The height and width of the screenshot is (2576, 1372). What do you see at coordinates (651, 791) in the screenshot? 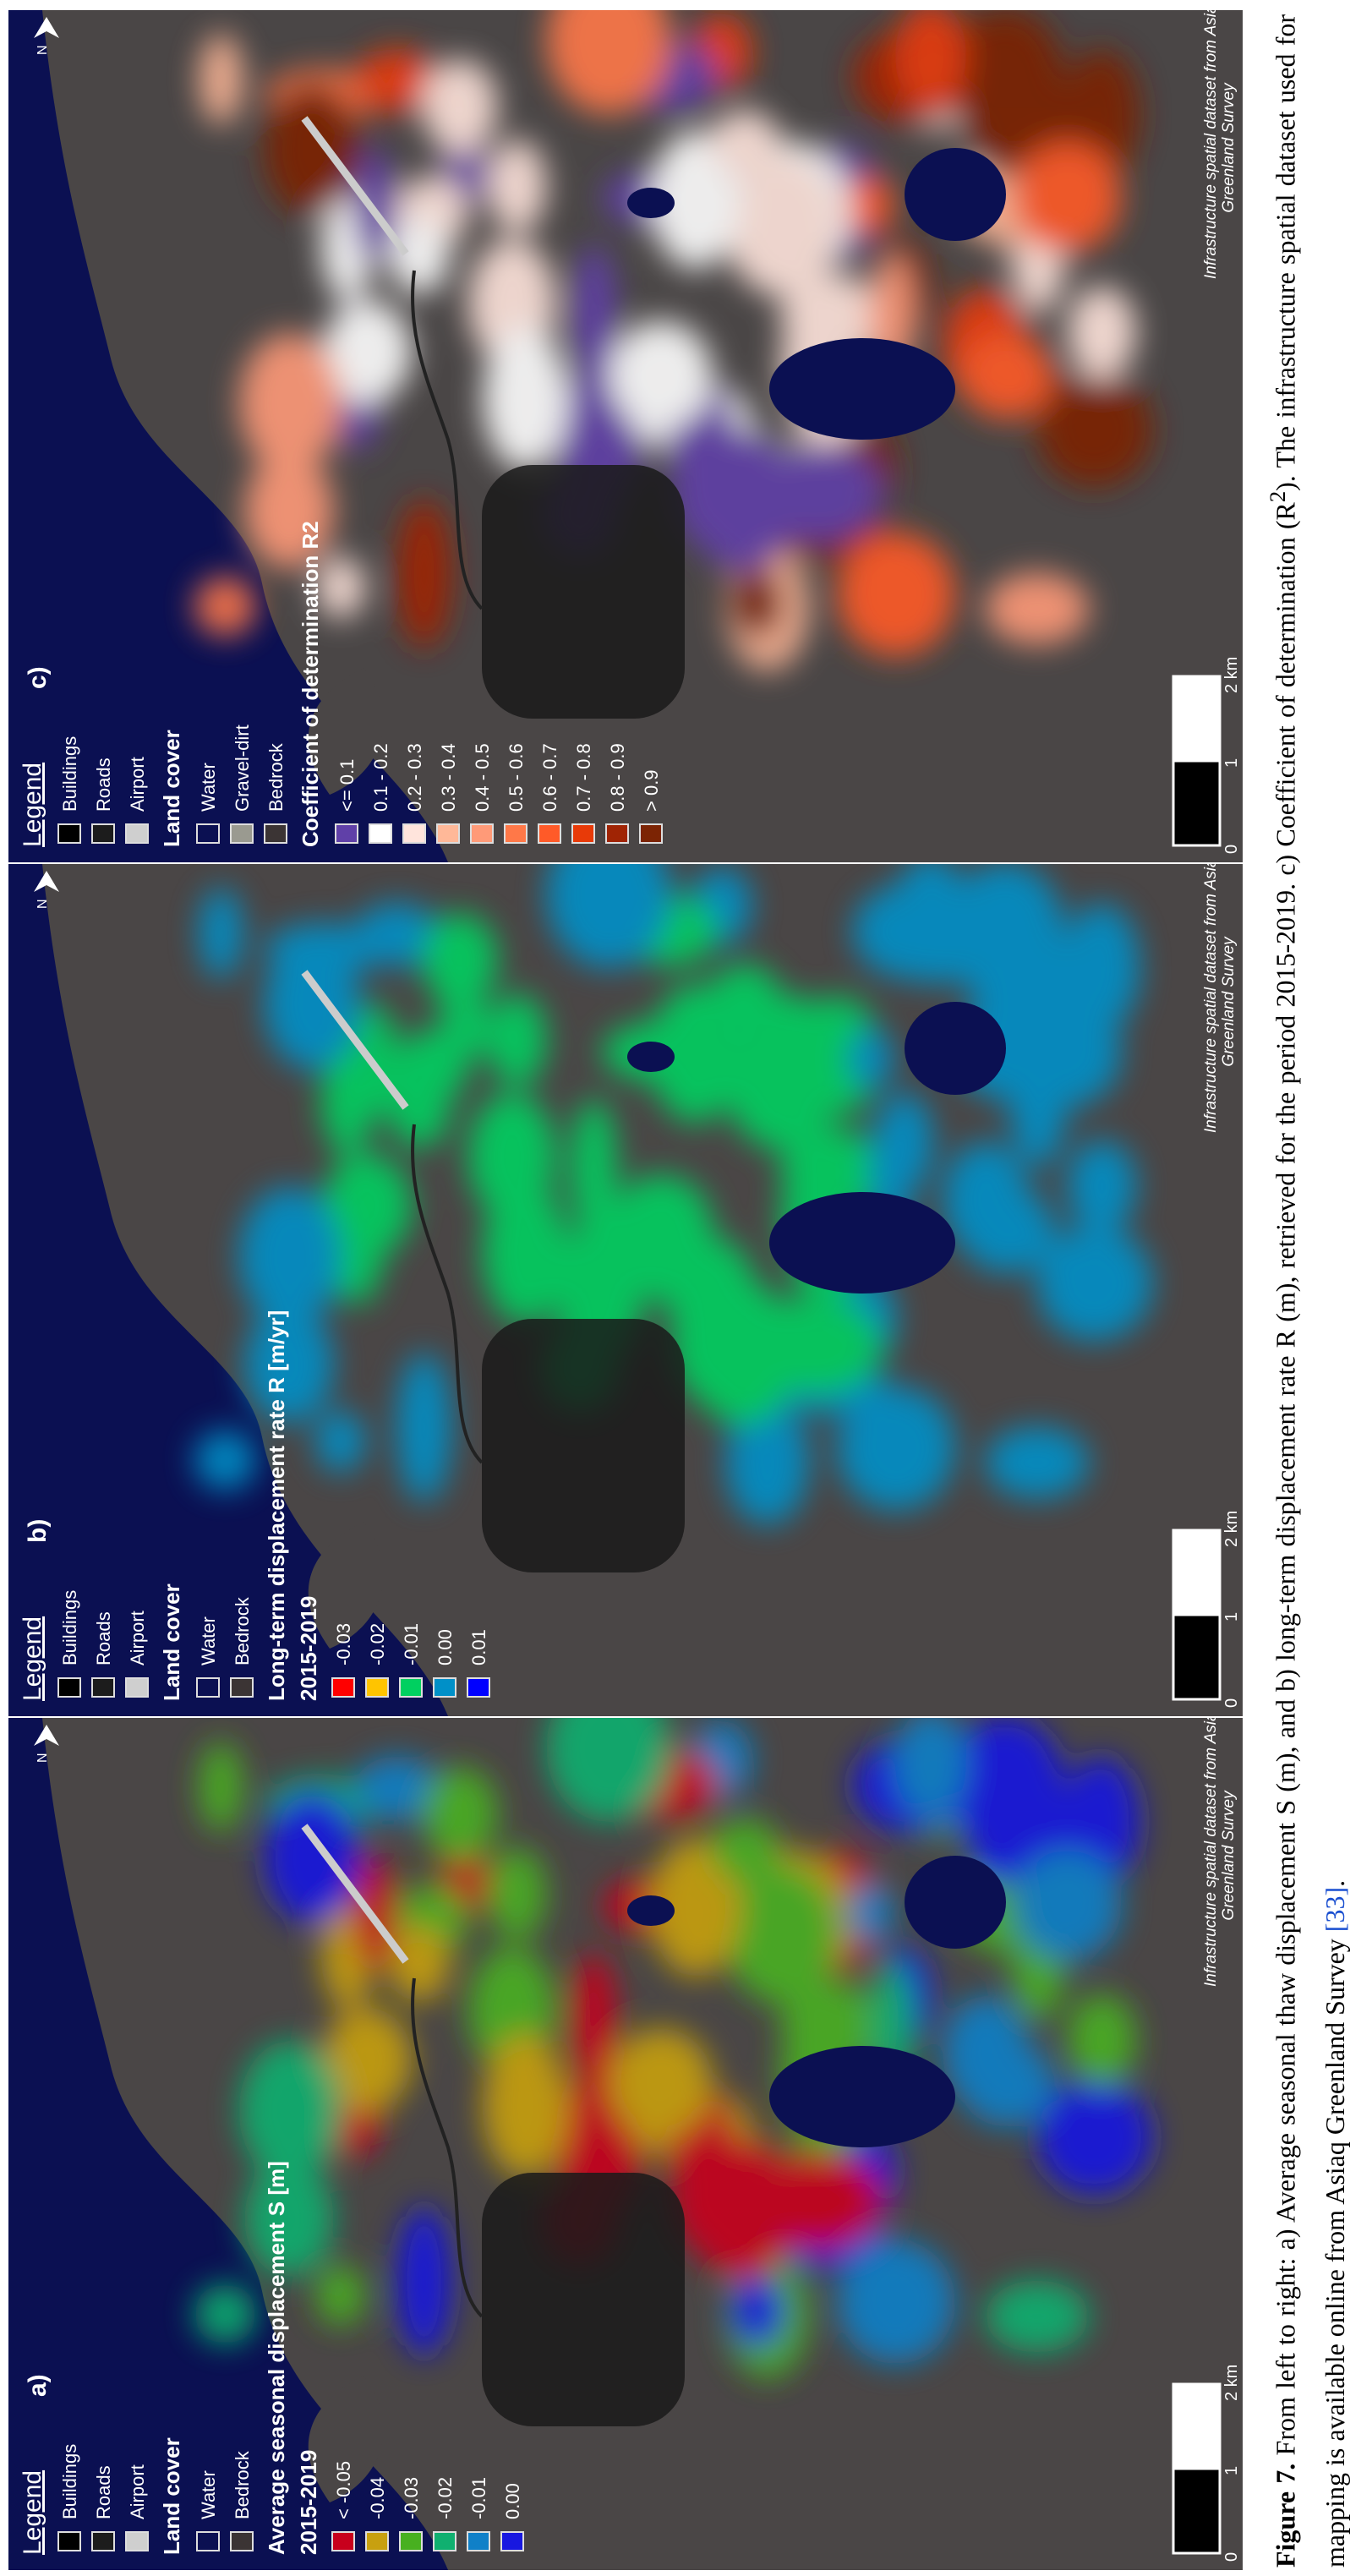
I see `class-label: > 0.9` at bounding box center [651, 791].